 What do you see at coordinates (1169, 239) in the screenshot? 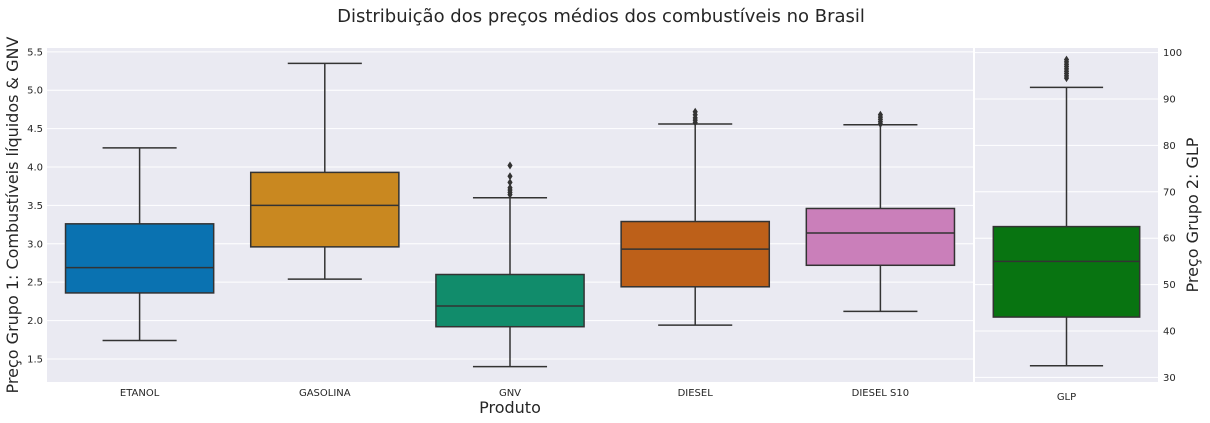
I see `y-tick-label: 60` at bounding box center [1169, 239].